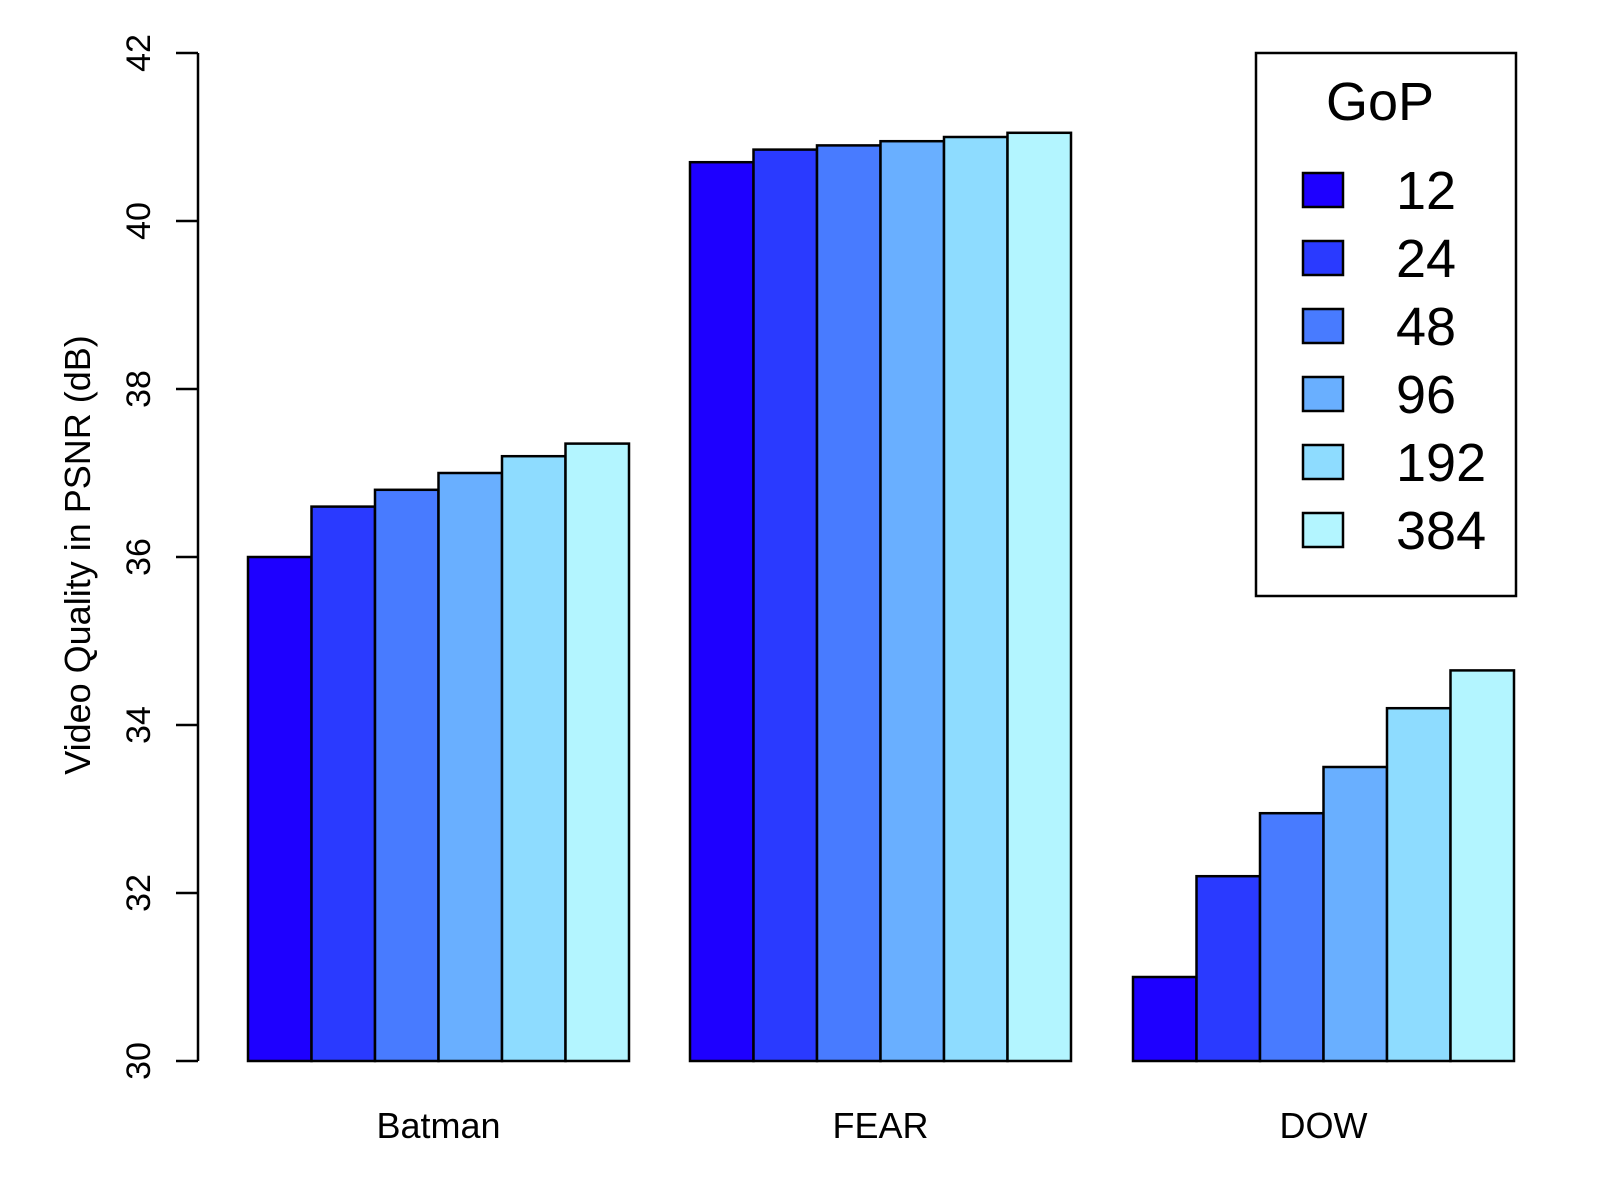  What do you see at coordinates (1426, 395) in the screenshot?
I see `legend-label-96: 96` at bounding box center [1426, 395].